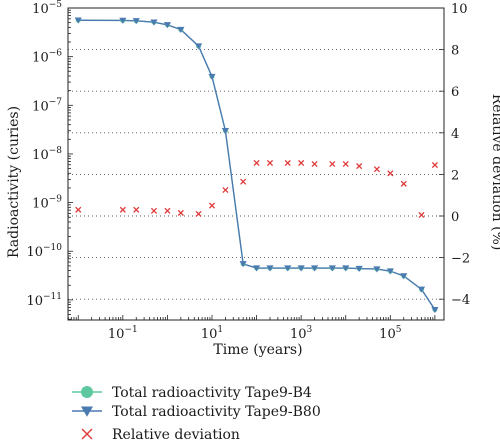 Image resolution: width=500 pixels, height=441 pixels. I want to click on y-right-tick-label: 2, so click(455, 175).